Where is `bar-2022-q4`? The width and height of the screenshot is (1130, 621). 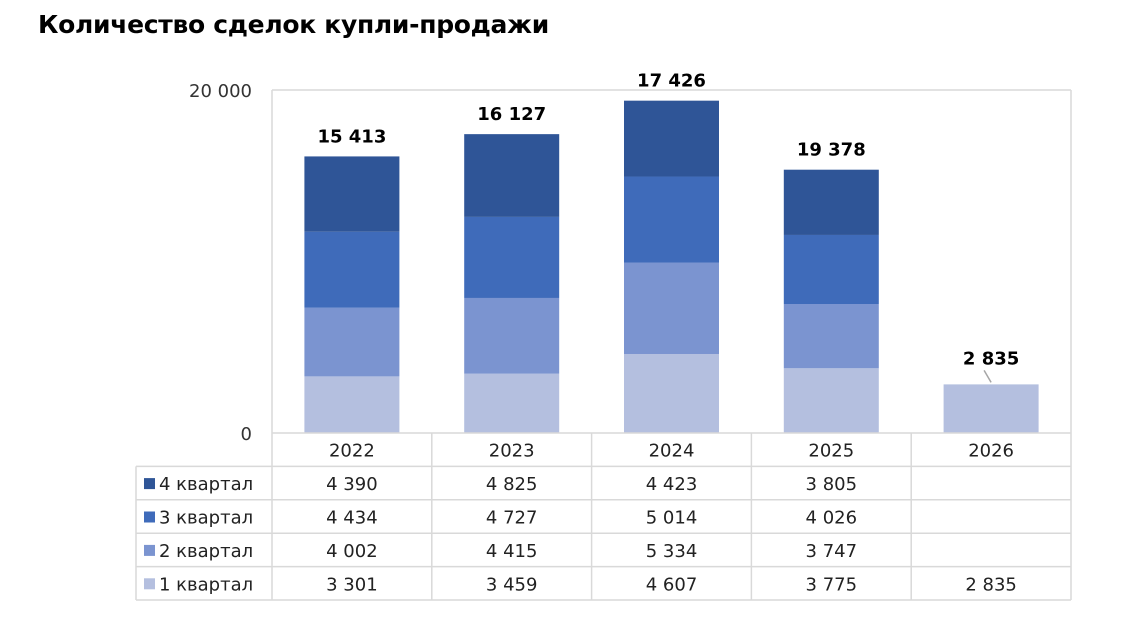
bar-2022-q4 is located at coordinates (352, 194).